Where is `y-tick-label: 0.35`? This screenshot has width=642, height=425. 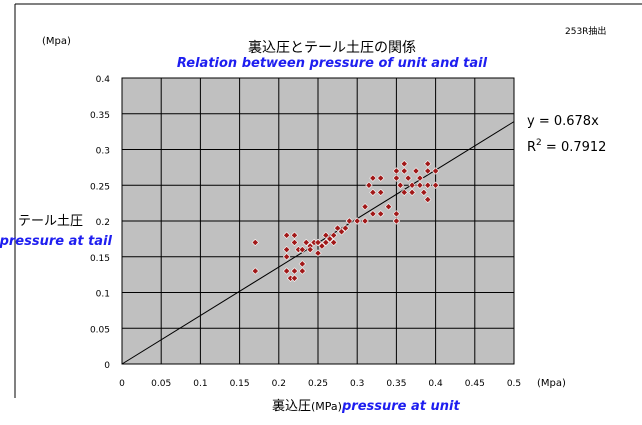 y-tick-label: 0.35 is located at coordinates (100, 116).